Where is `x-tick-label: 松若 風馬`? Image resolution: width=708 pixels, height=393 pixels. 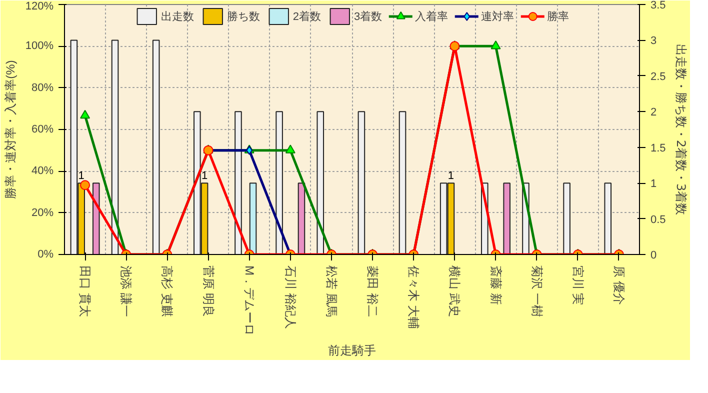 x-tick-label: 松若 風馬 is located at coordinates (331, 291).